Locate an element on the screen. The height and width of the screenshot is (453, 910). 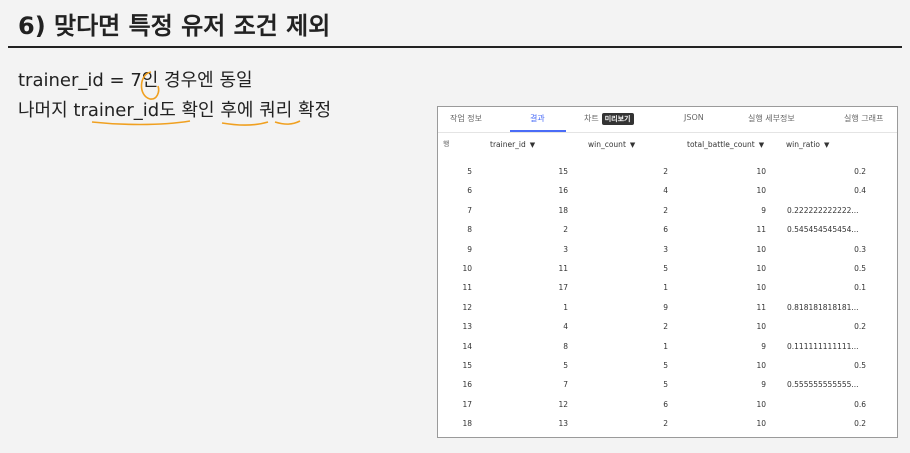
column-header-trainer-id: trainer_id ▼ is located at coordinates (512, 144).